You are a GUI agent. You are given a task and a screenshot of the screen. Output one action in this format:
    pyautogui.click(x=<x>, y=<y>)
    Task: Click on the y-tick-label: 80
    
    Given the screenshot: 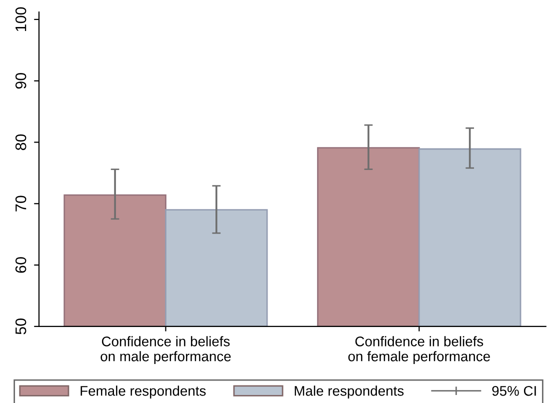 What is the action you would take?
    pyautogui.click(x=20, y=142)
    